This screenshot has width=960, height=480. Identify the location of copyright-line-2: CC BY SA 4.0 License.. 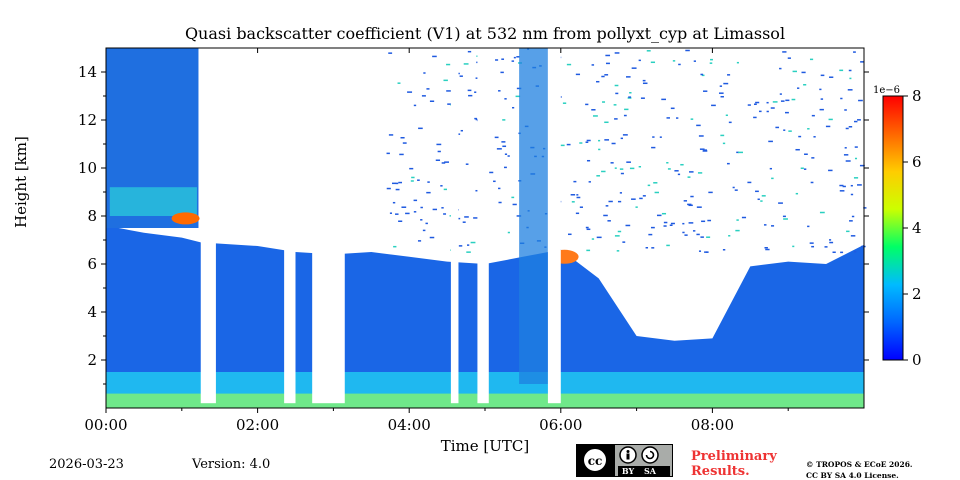
(852, 475).